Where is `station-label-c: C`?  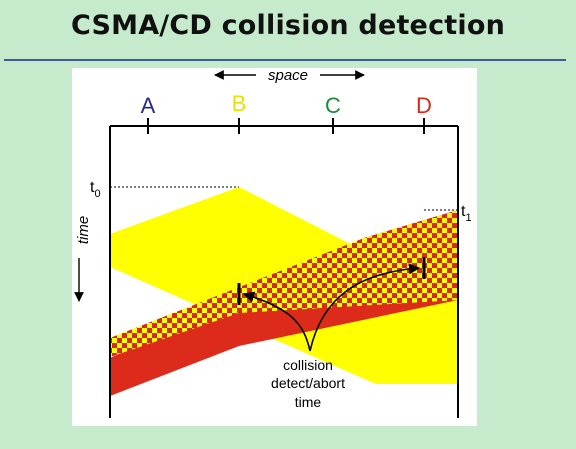
station-label-c: C is located at coordinates (333, 105).